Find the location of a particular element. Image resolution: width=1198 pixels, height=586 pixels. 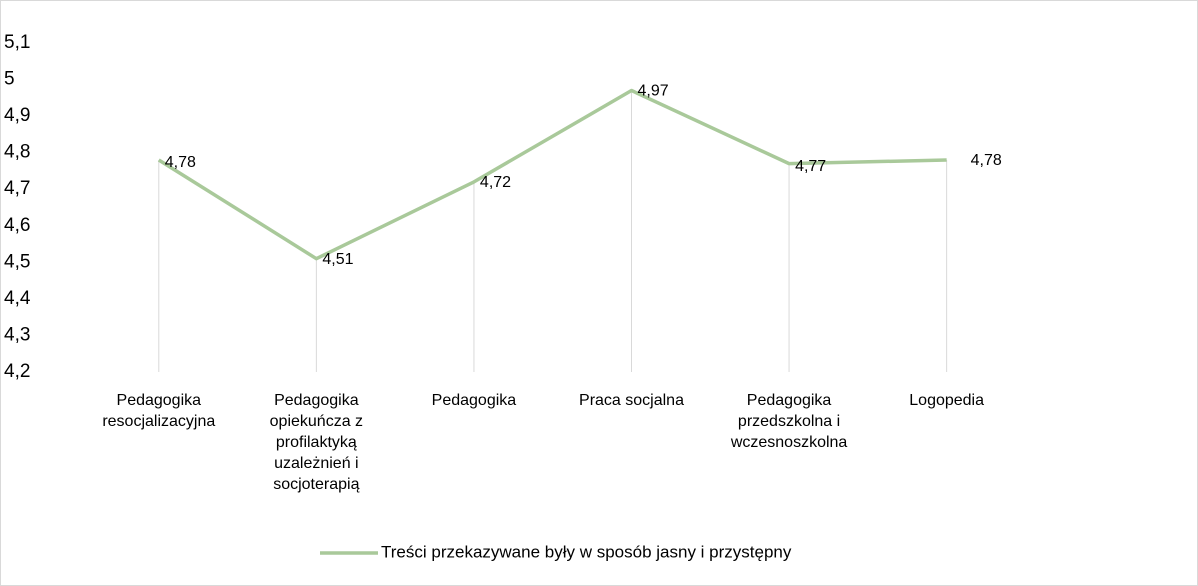

y-tick-label: 4,7 is located at coordinates (17, 188).